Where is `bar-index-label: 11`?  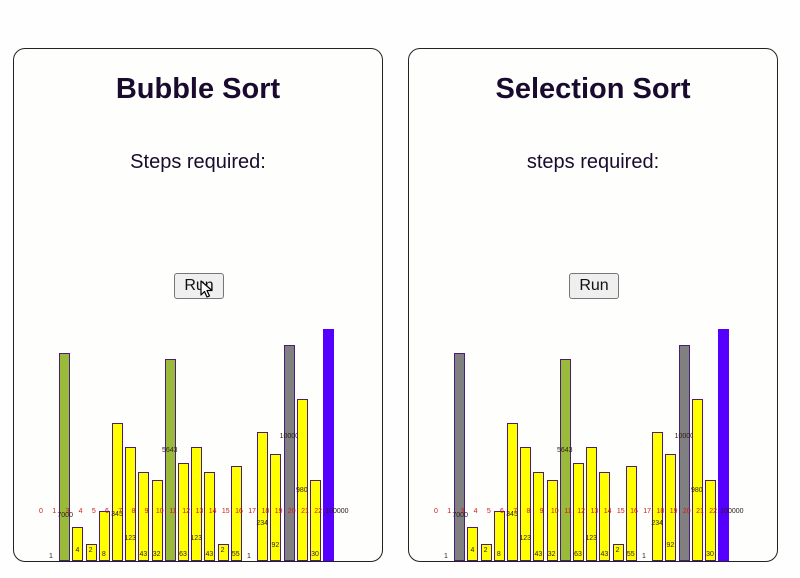 bar-index-label: 11 is located at coordinates (173, 511).